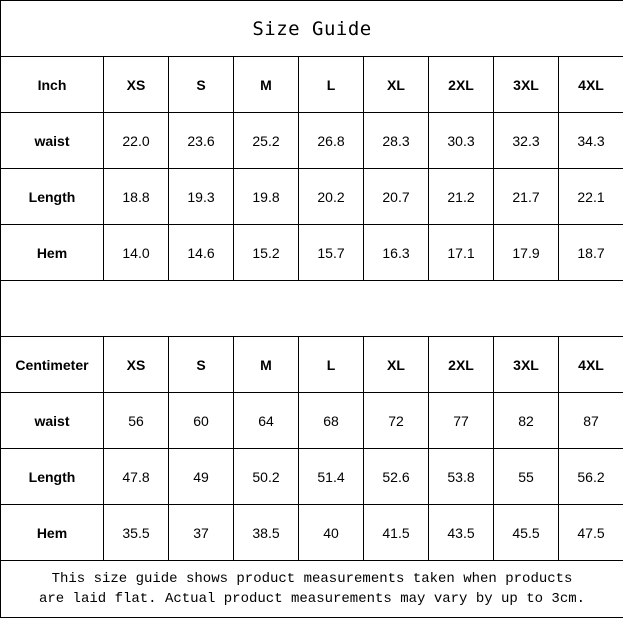 The width and height of the screenshot is (623, 618). I want to click on measurement-value: 40, so click(331, 532).